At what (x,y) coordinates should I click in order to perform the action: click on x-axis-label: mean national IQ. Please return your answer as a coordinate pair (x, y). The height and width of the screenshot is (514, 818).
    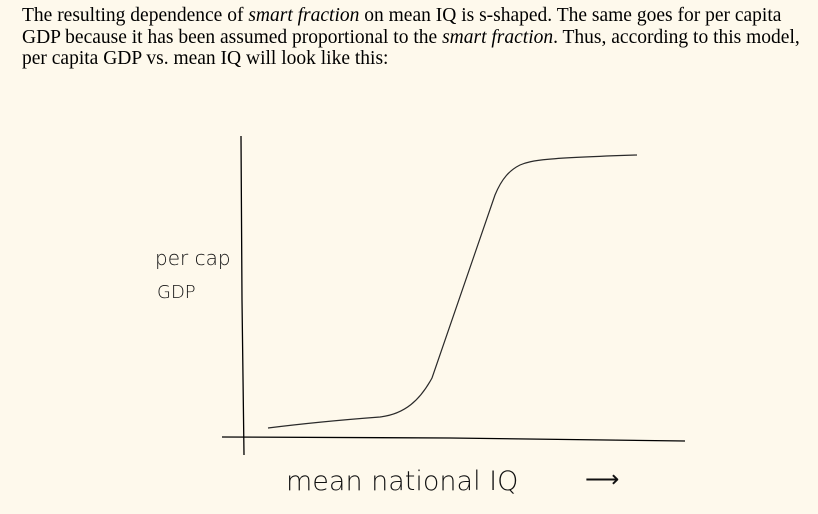
    Looking at the image, I should click on (402, 481).